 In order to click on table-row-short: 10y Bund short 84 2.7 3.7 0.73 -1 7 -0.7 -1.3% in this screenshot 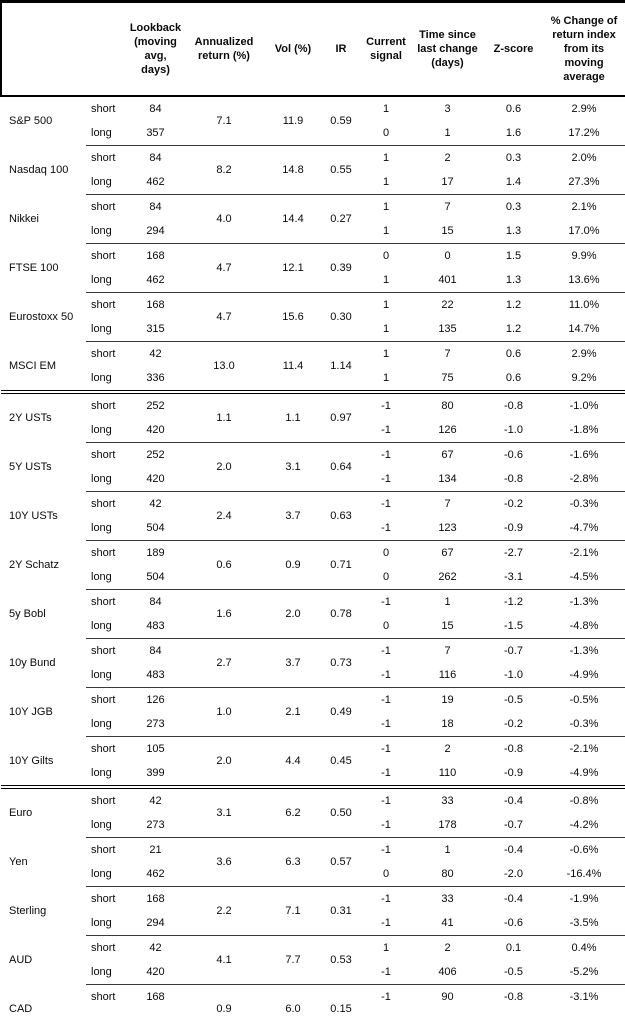, I will do `click(313, 663)`.